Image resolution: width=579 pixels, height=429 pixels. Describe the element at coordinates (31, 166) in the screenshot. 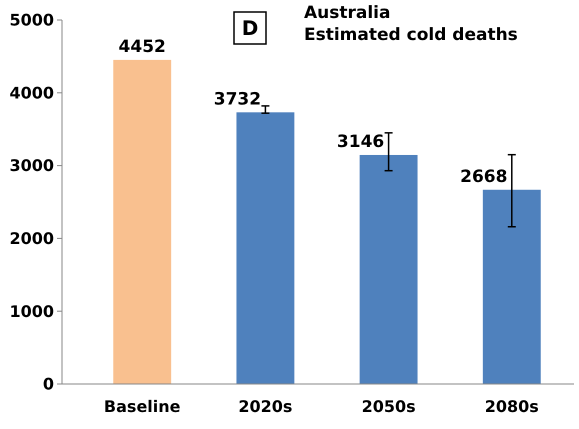

I see `y-tick-label: 3000` at that location.